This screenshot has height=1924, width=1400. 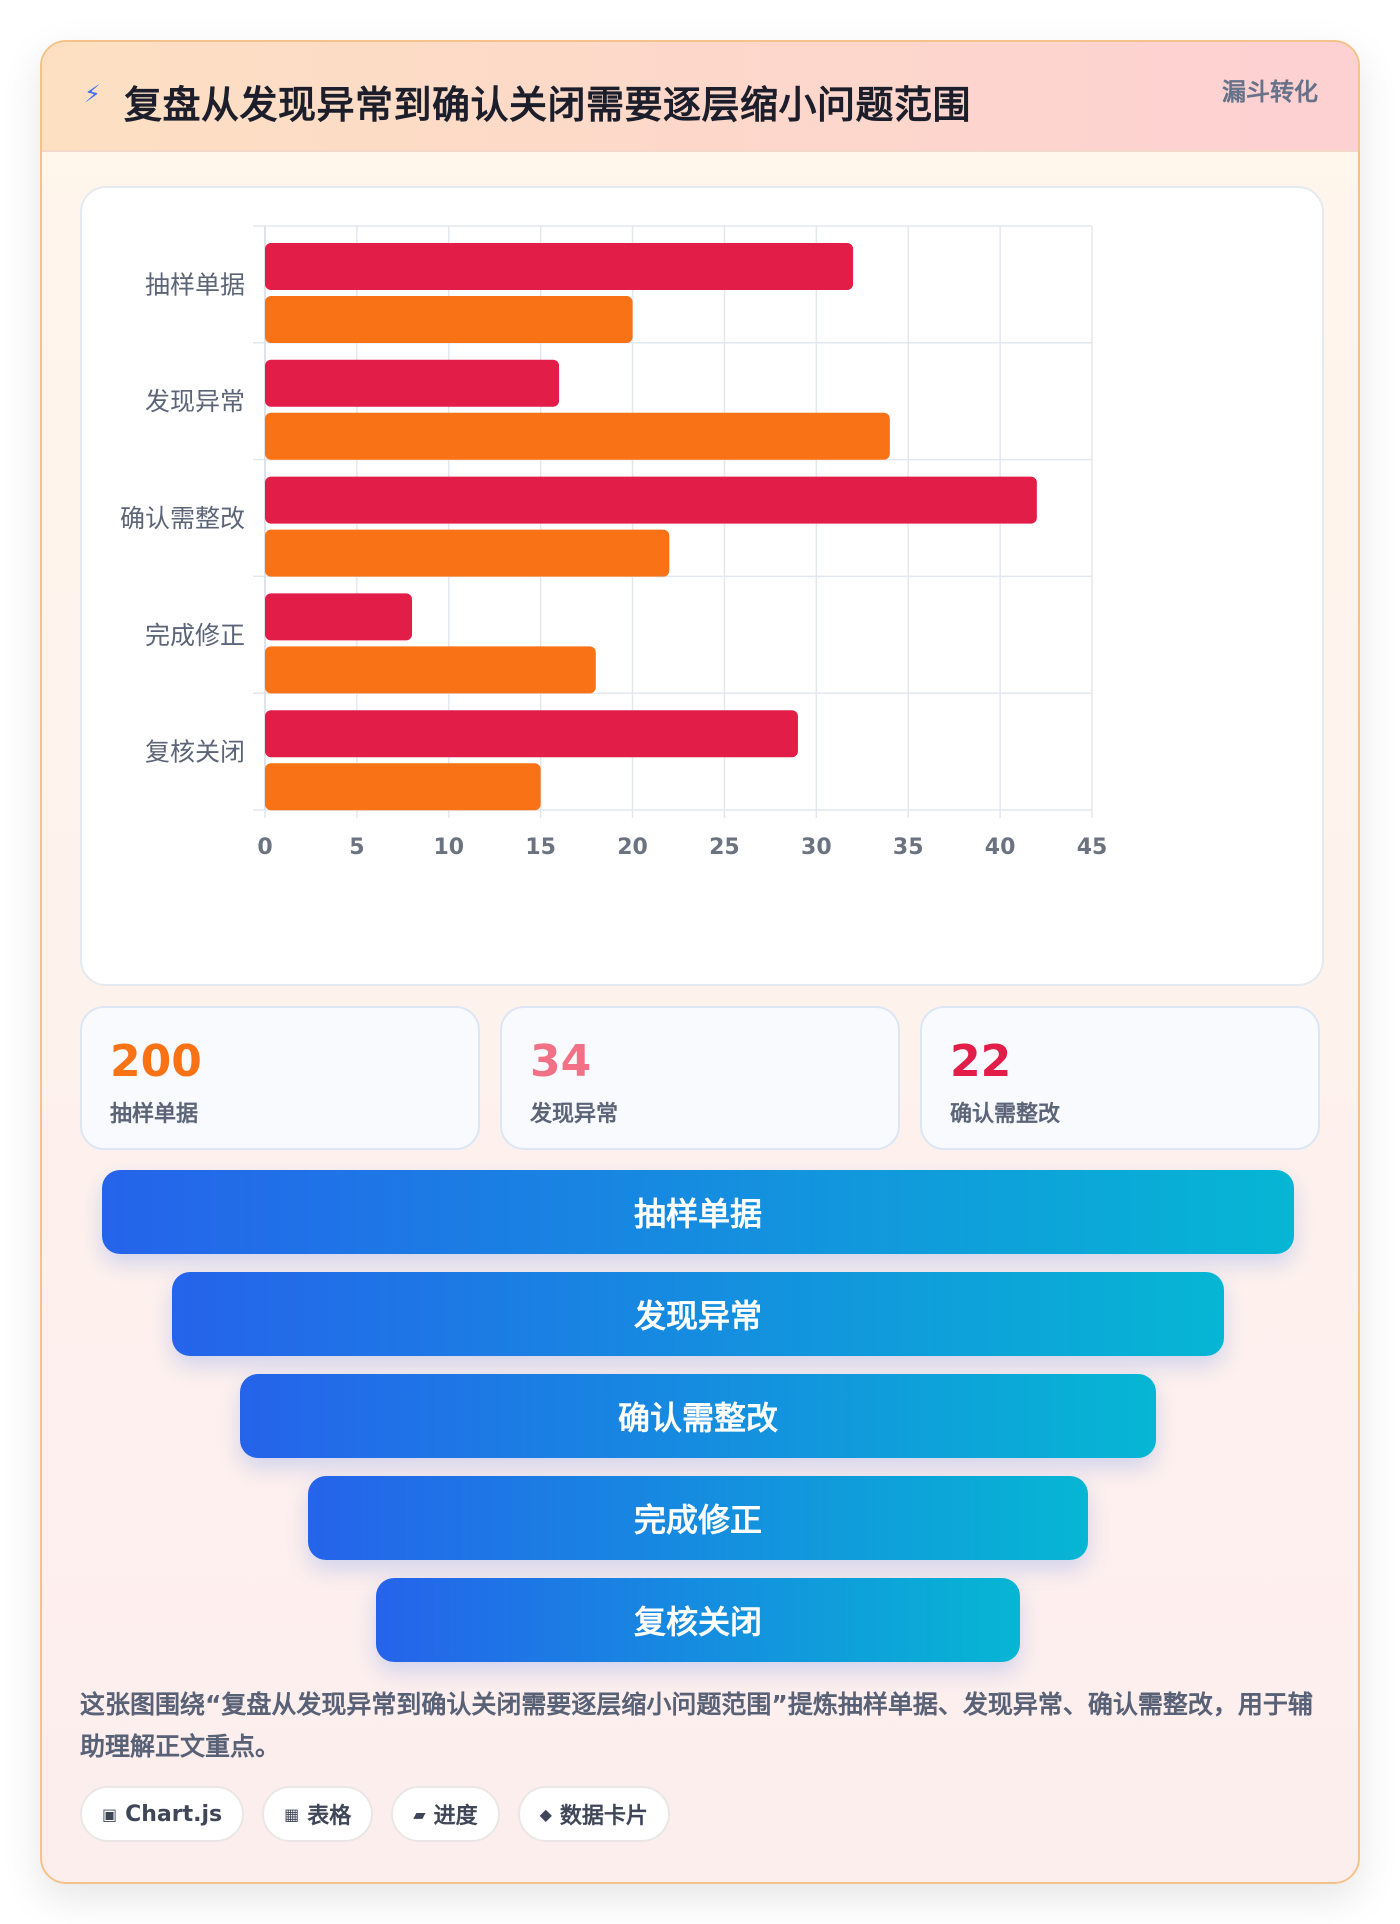 I want to click on chip-table: ▦ 表格, so click(x=318, y=1814).